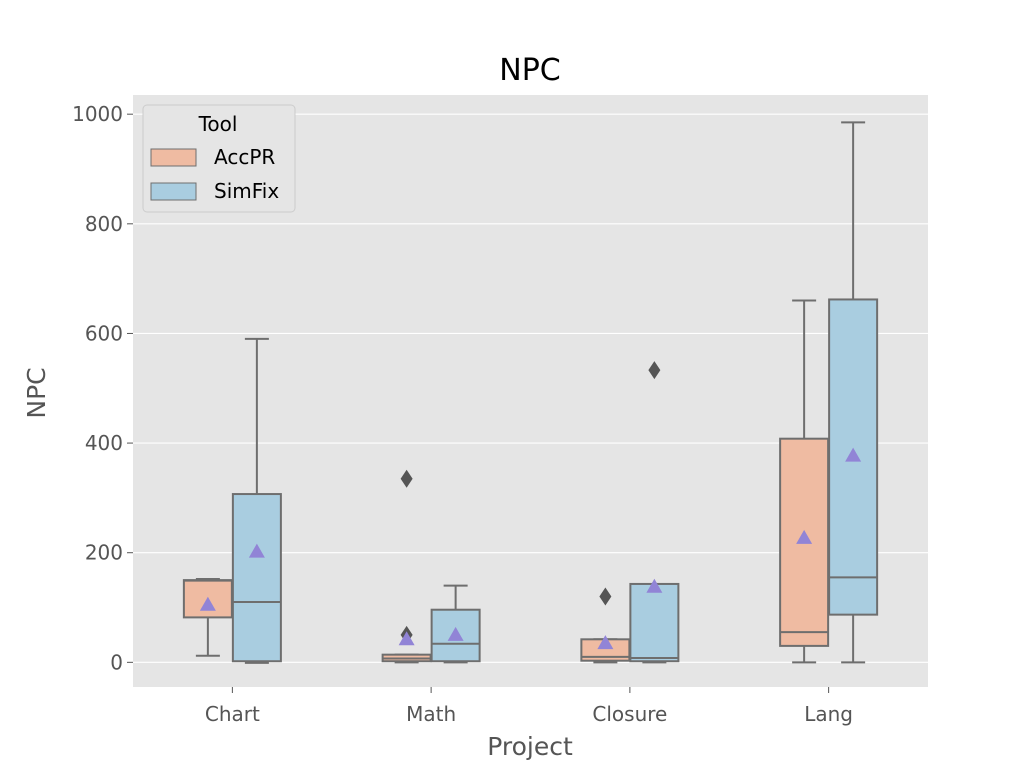 The height and width of the screenshot is (772, 1031). What do you see at coordinates (173, 191) in the screenshot?
I see `legend-swatch-simfix` at bounding box center [173, 191].